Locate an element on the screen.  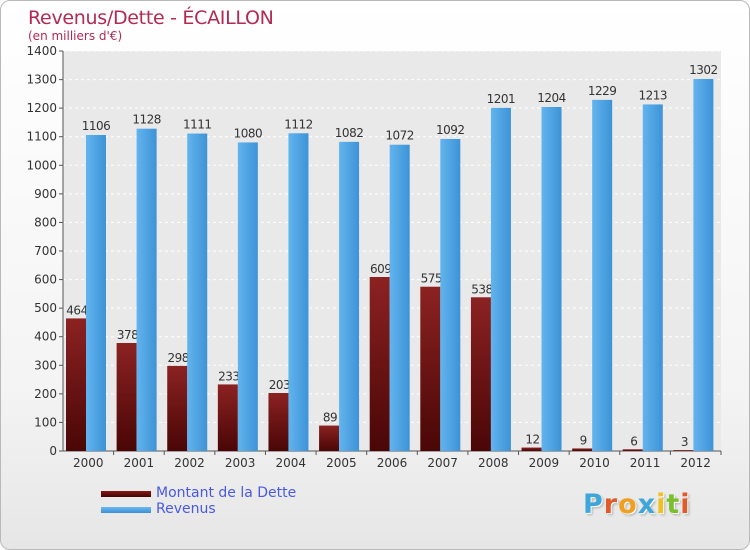
data-label-dette: 9 is located at coordinates (583, 440).